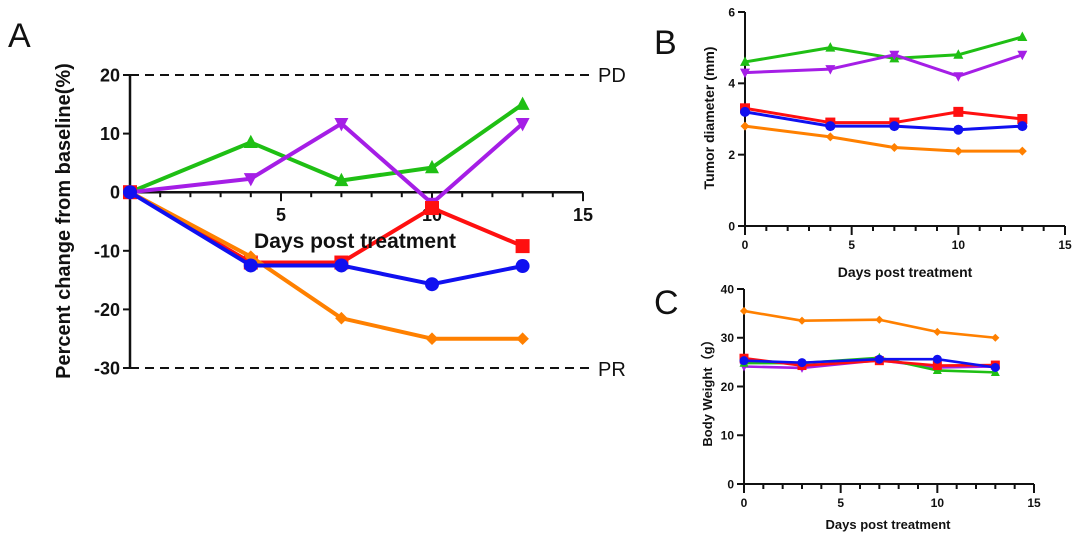 The height and width of the screenshot is (539, 1080). What do you see at coordinates (744, 503) in the screenshot?
I see `panel-c-x-tick-label: 0` at bounding box center [744, 503].